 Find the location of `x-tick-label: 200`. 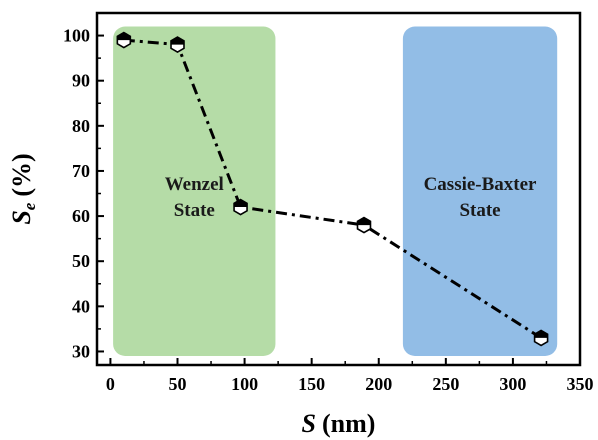

x-tick-label: 200 is located at coordinates (378, 384).